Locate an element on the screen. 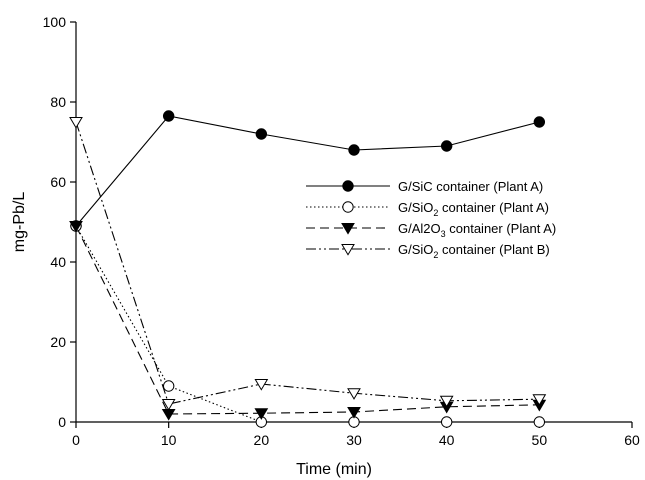  y-axis-title: mg-Pb/L is located at coordinates (19, 222).